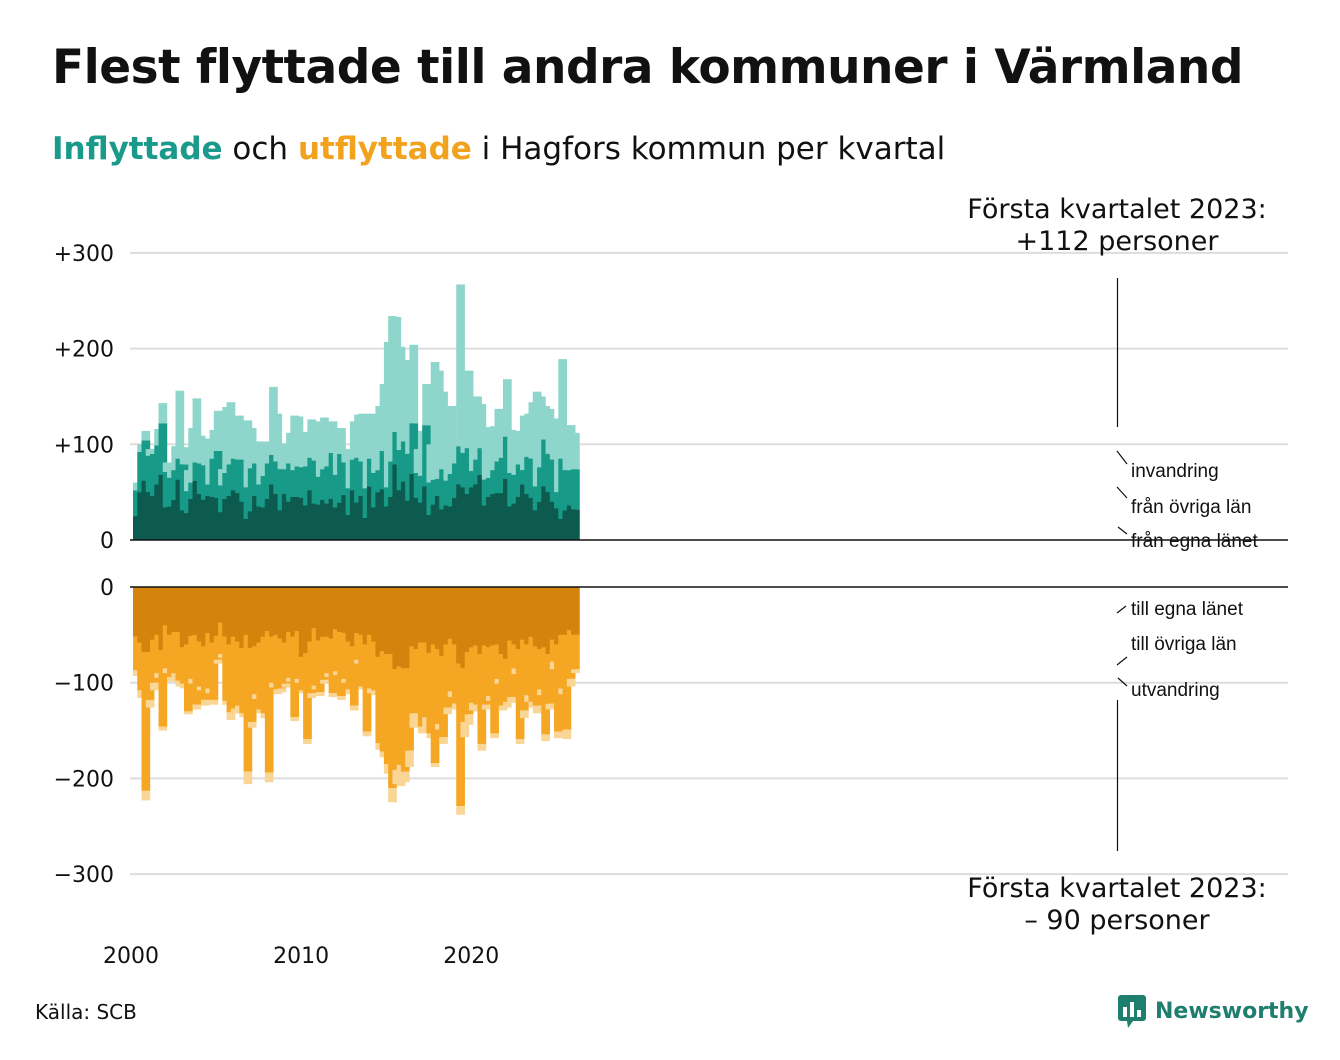 This screenshot has width=1340, height=1060. I want to click on lower-y-tick: −100, so click(84, 684).